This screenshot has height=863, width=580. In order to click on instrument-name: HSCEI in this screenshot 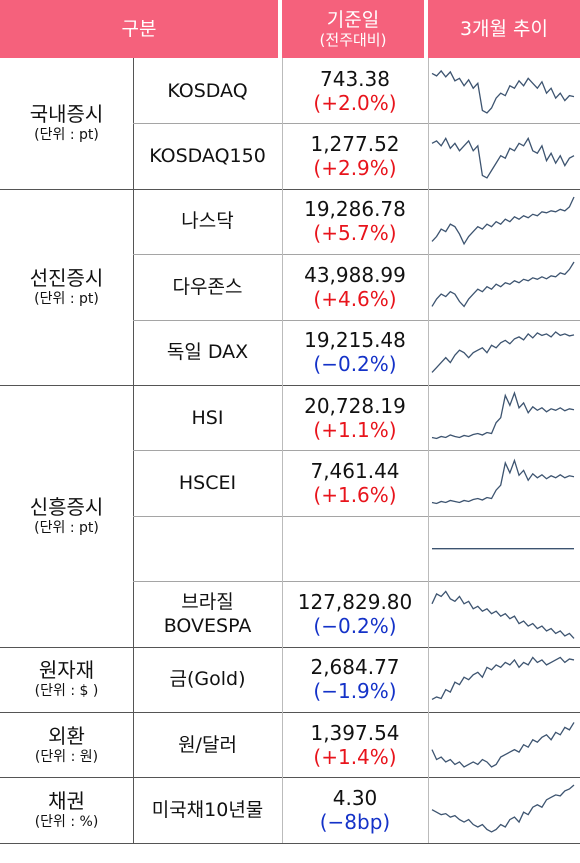, I will do `click(207, 482)`.